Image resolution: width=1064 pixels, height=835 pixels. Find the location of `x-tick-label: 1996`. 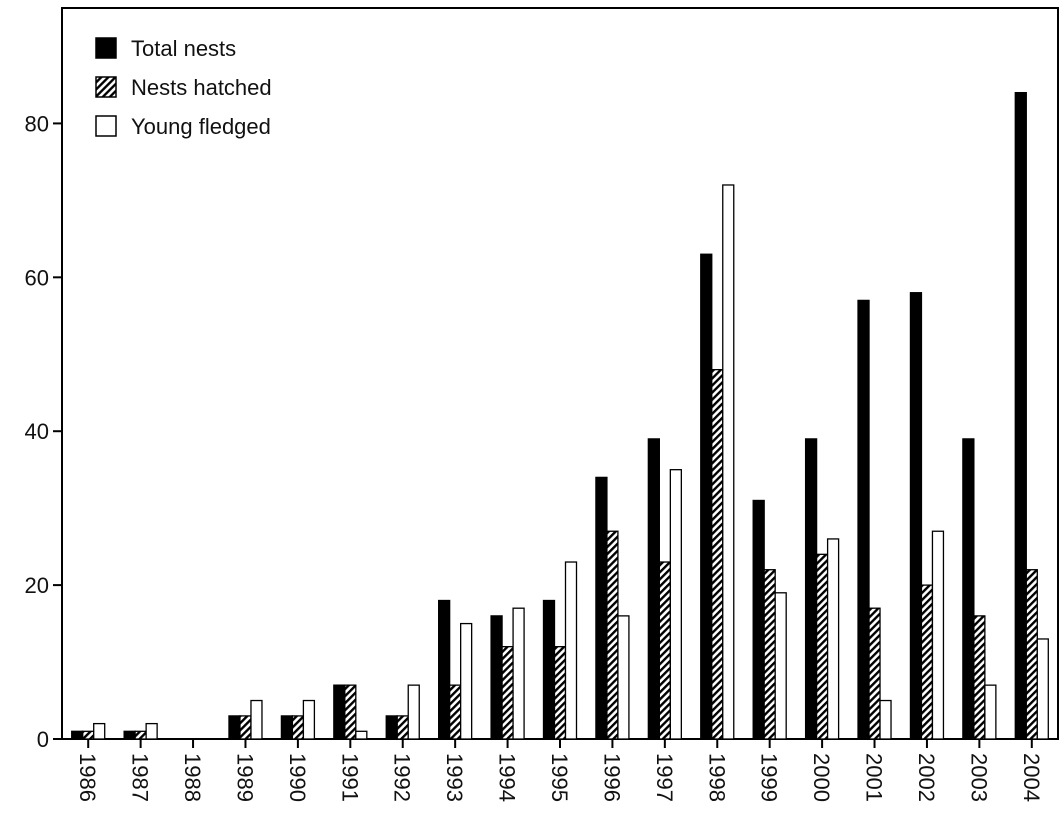

x-tick-label: 1996 is located at coordinates (611, 777).